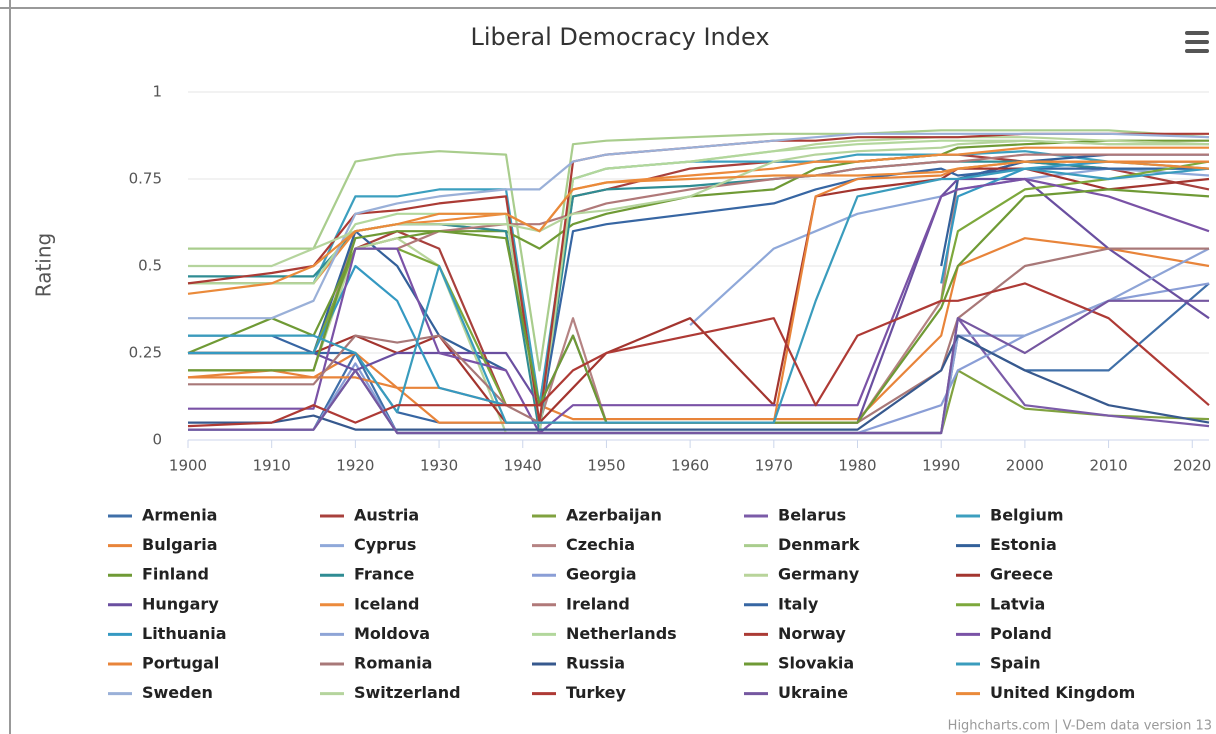  Describe the element at coordinates (272, 466) in the screenshot. I see `x-tick-label: 1910` at that location.